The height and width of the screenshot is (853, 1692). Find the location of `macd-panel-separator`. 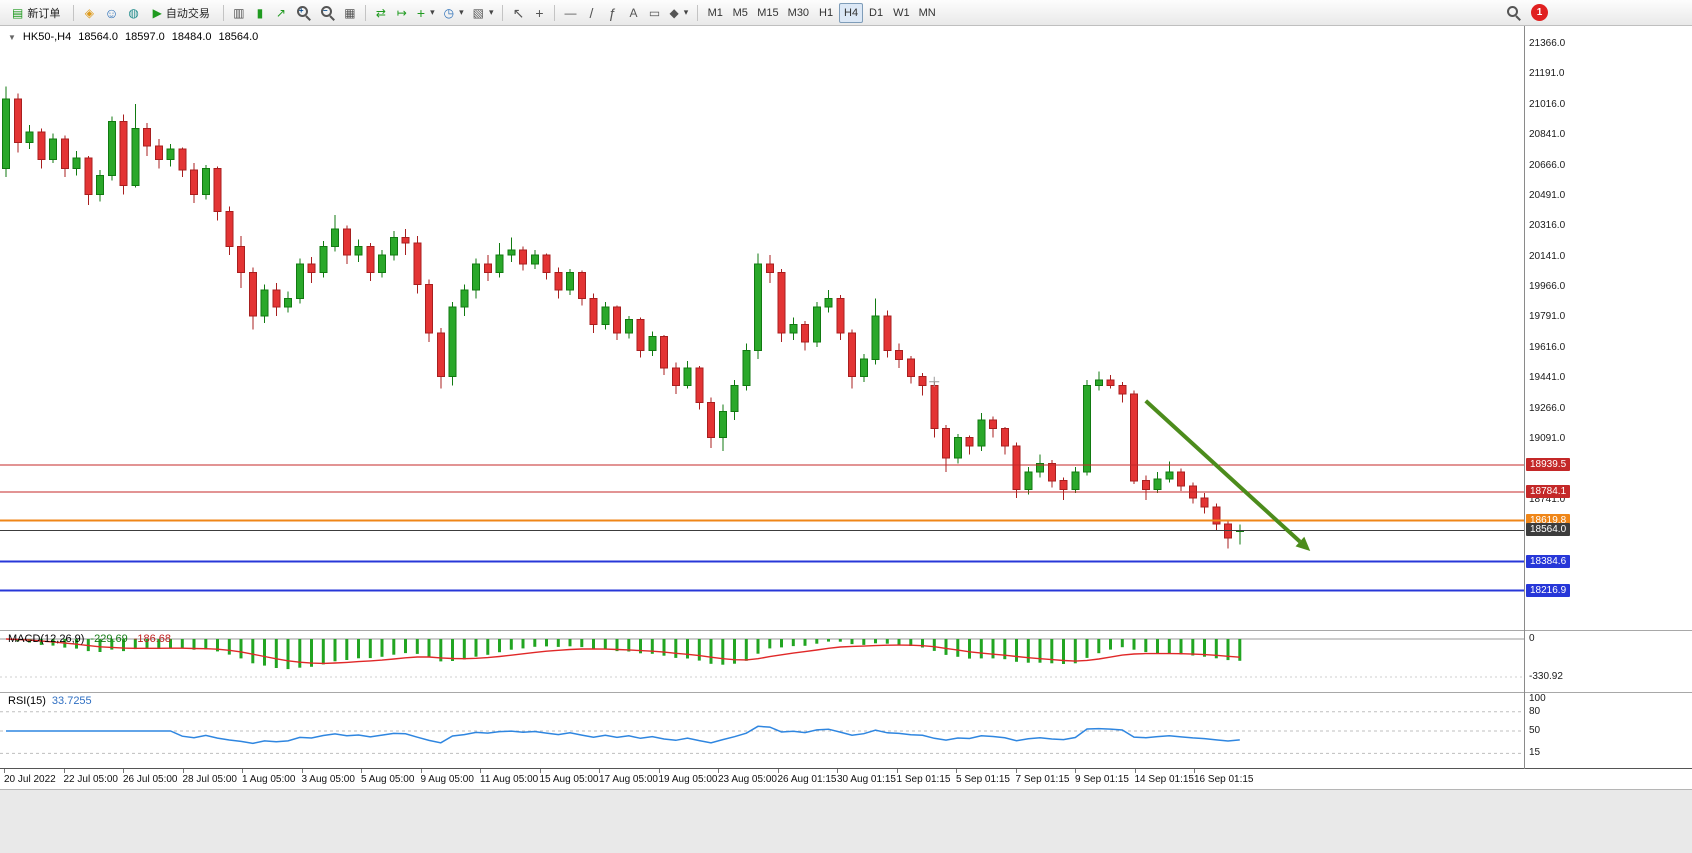

macd-panel-separator is located at coordinates (846, 630).